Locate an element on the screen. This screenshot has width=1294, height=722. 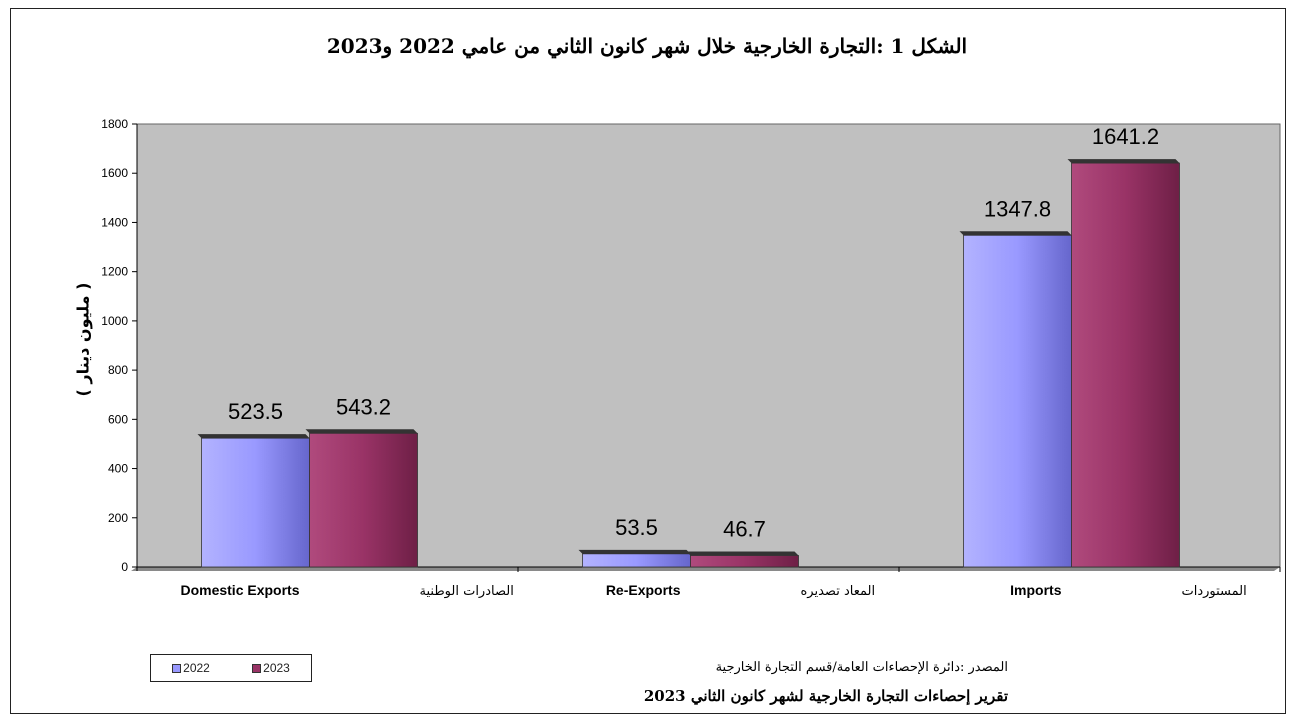
data-label-2023-0: 543.2 is located at coordinates (363, 406).